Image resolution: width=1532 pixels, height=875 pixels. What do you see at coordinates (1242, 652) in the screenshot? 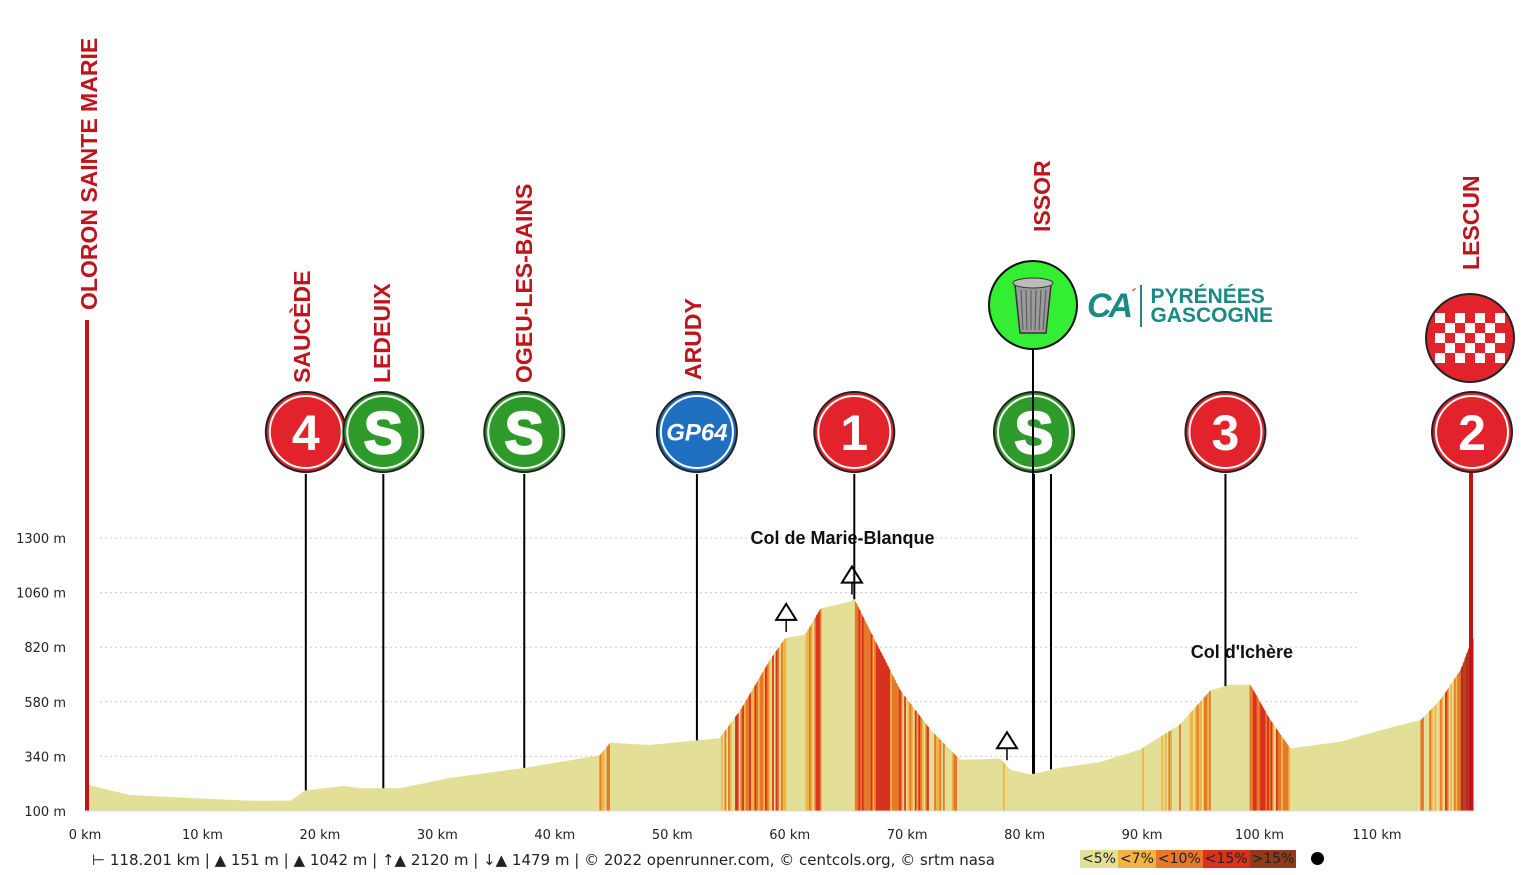
I see `col-label: Col d'Ichère` at bounding box center [1242, 652].